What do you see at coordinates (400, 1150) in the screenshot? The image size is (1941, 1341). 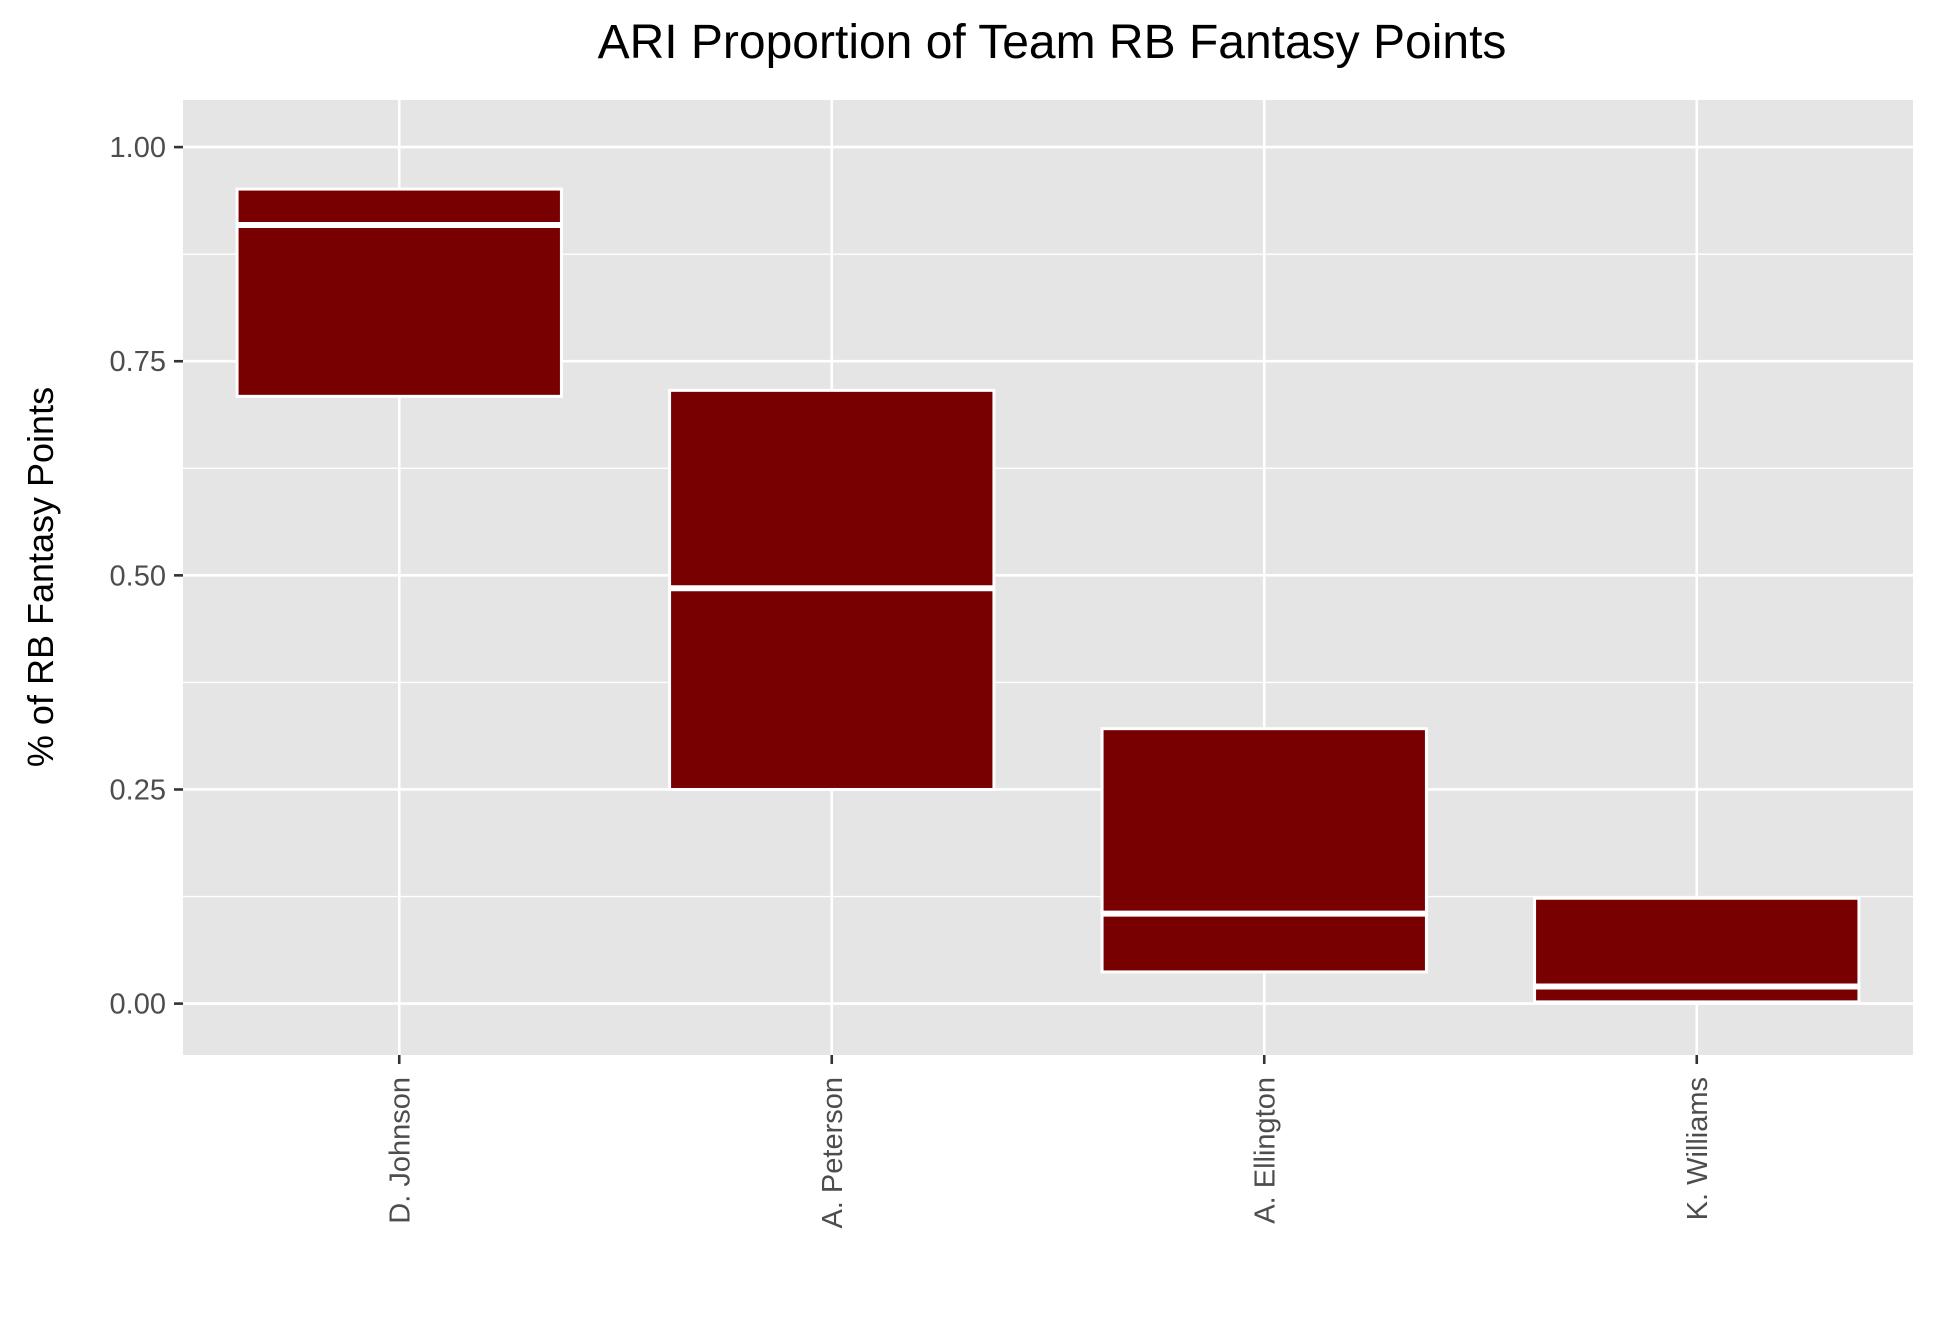 I see `x-tick-label: D. Johnson` at bounding box center [400, 1150].